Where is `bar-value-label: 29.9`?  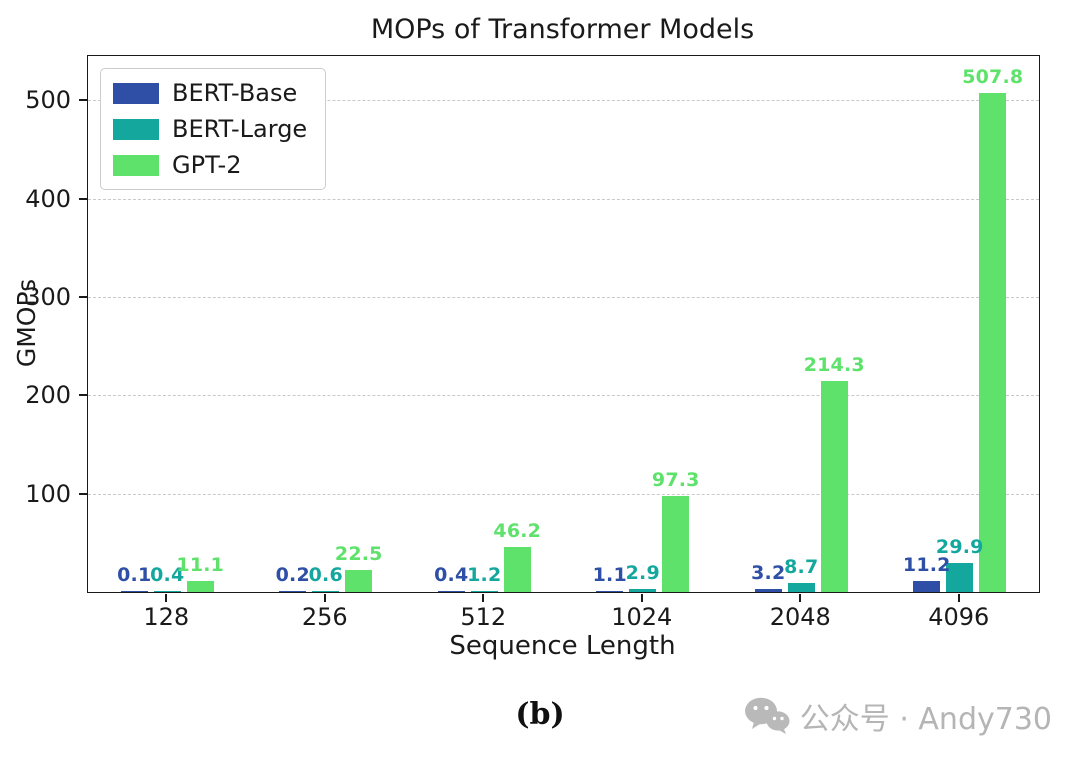
bar-value-label: 29.9 is located at coordinates (959, 546).